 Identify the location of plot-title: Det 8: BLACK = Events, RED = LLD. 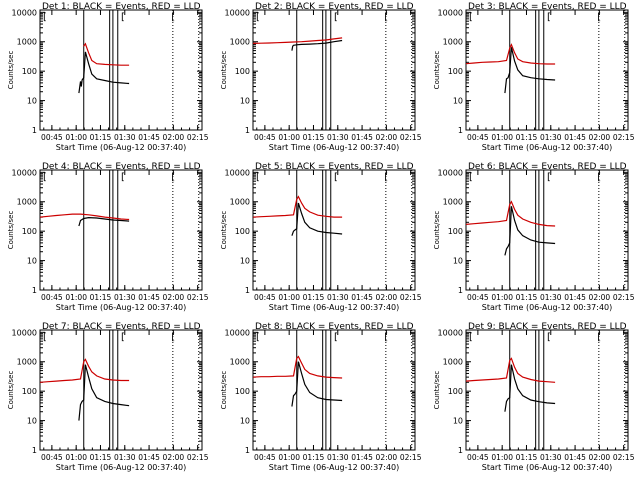
(334, 327).